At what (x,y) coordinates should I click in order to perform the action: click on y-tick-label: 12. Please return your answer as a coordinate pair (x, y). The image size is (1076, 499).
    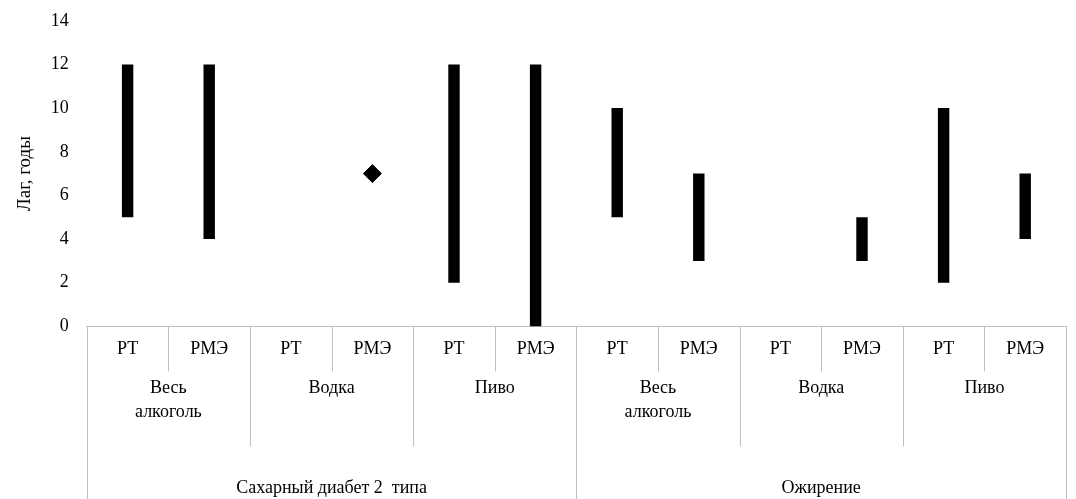
    Looking at the image, I should click on (59, 63).